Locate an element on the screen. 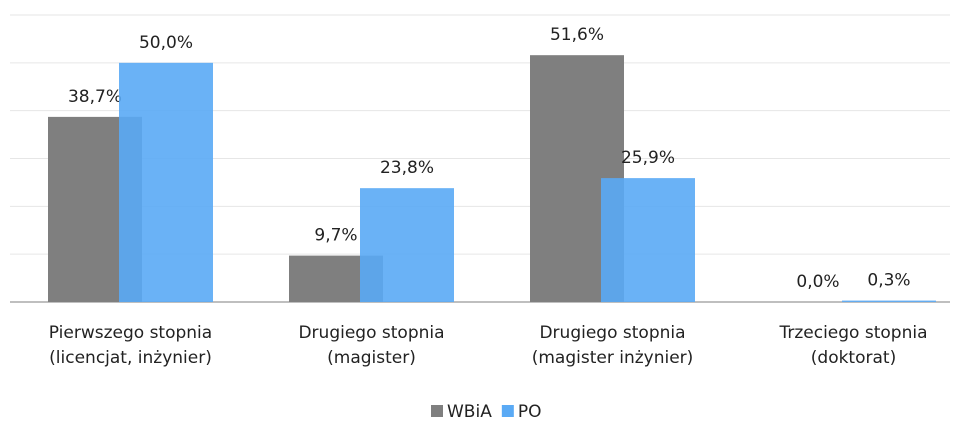 The height and width of the screenshot is (429, 961). legend-label: WBiA is located at coordinates (469, 412).